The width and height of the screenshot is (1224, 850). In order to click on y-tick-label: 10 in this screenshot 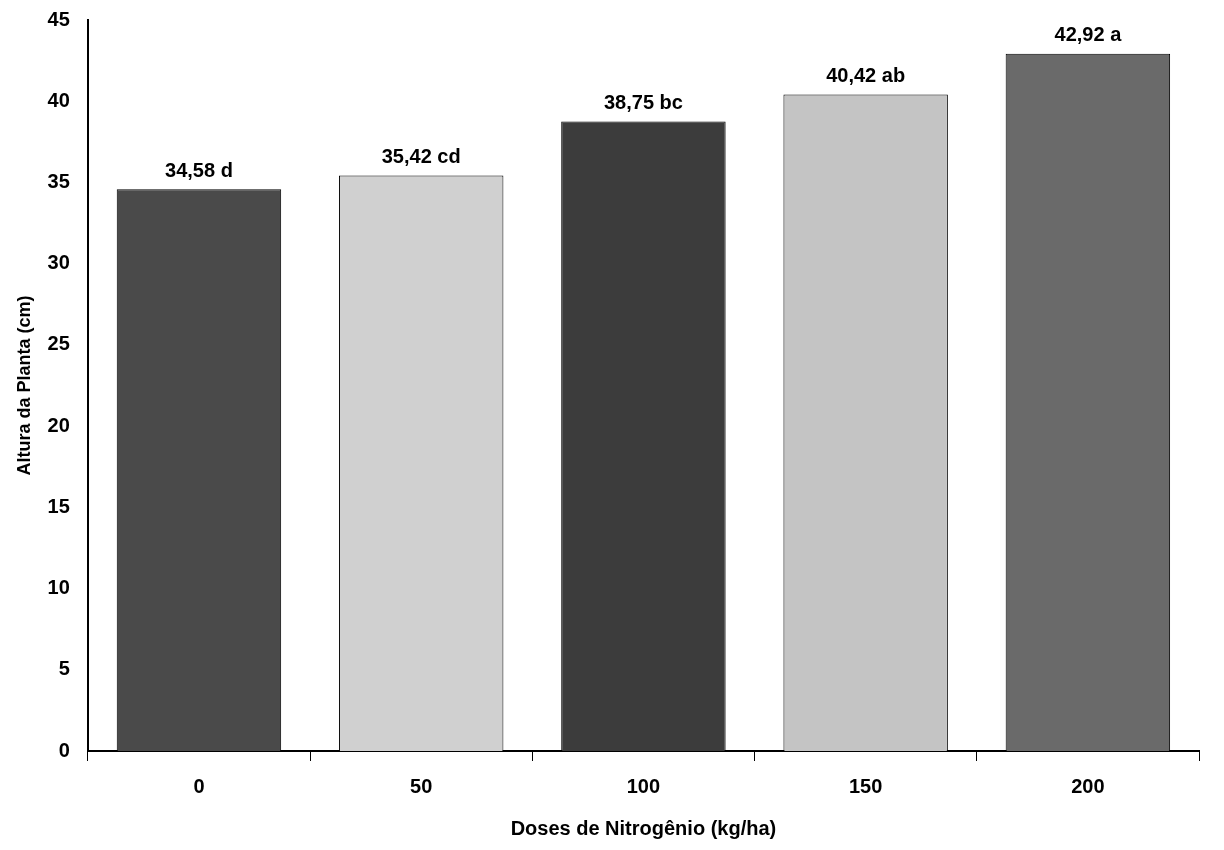, I will do `click(58, 587)`.